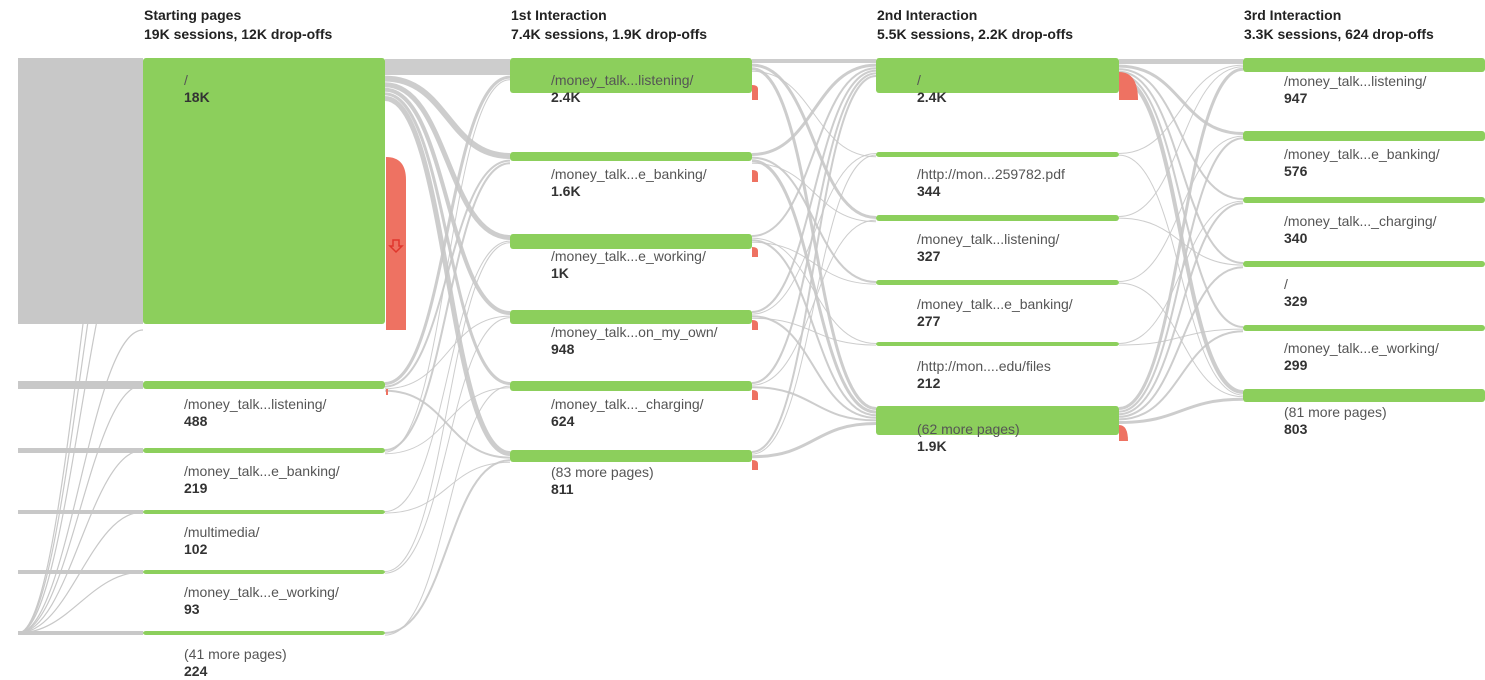  Describe the element at coordinates (262, 480) in the screenshot. I see `node-label: /money_talk...e_banking/ 219` at that location.